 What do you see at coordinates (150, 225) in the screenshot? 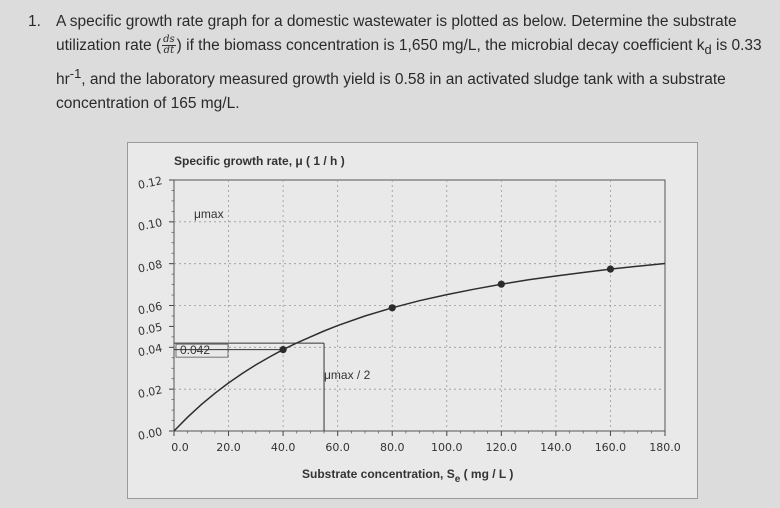
I see `y-tick-label: 0.10` at bounding box center [150, 225].